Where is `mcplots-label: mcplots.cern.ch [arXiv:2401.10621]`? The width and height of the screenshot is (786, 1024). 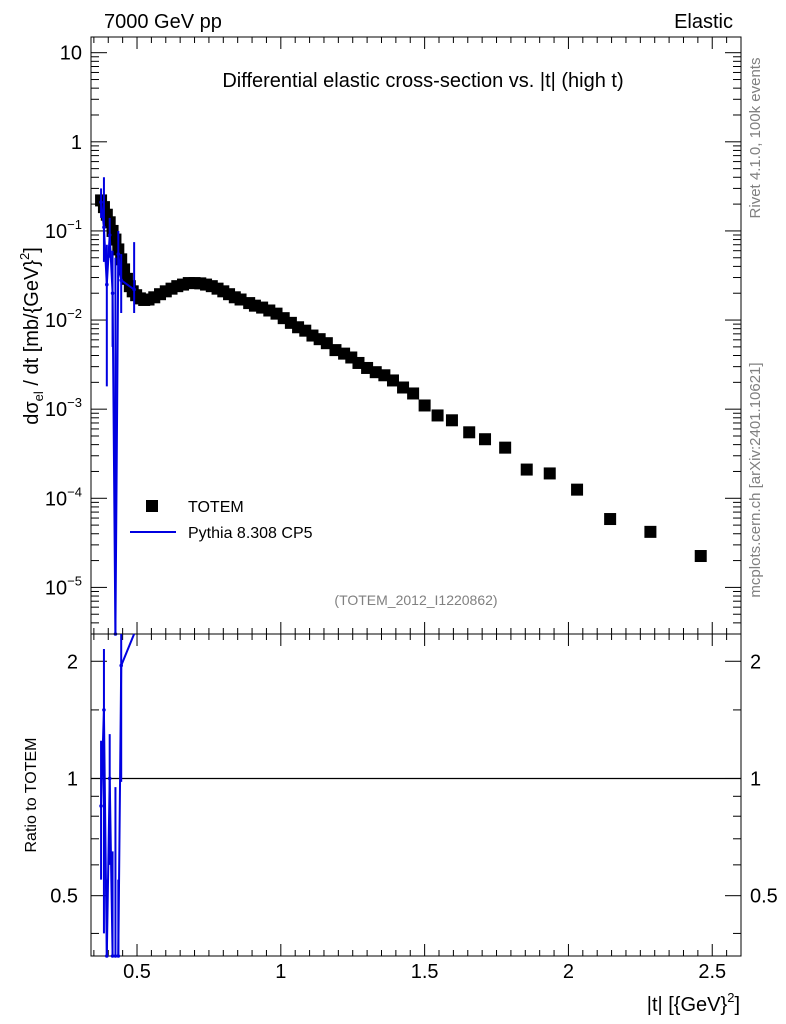 mcplots-label: mcplots.cern.ch [arXiv:2401.10621] is located at coordinates (755, 479).